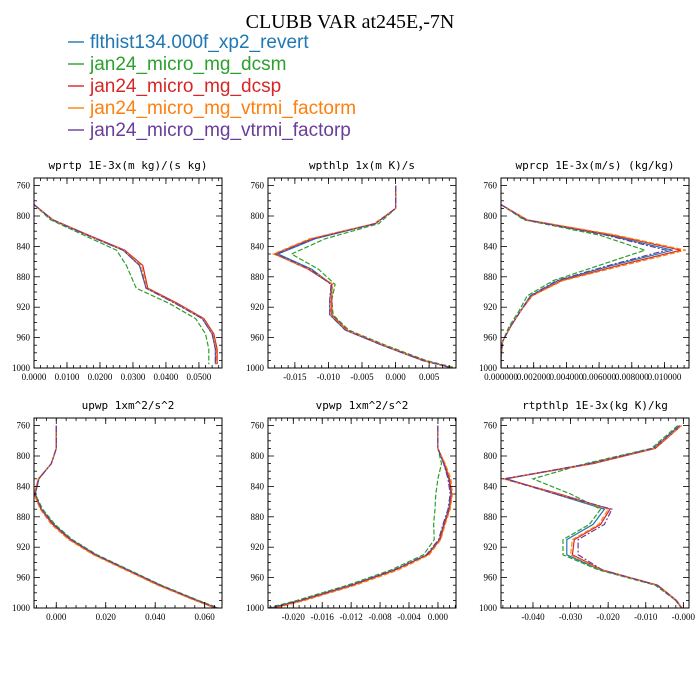  Describe the element at coordinates (684, 617) in the screenshot. I see `x-tick-label: -0.000` at that location.